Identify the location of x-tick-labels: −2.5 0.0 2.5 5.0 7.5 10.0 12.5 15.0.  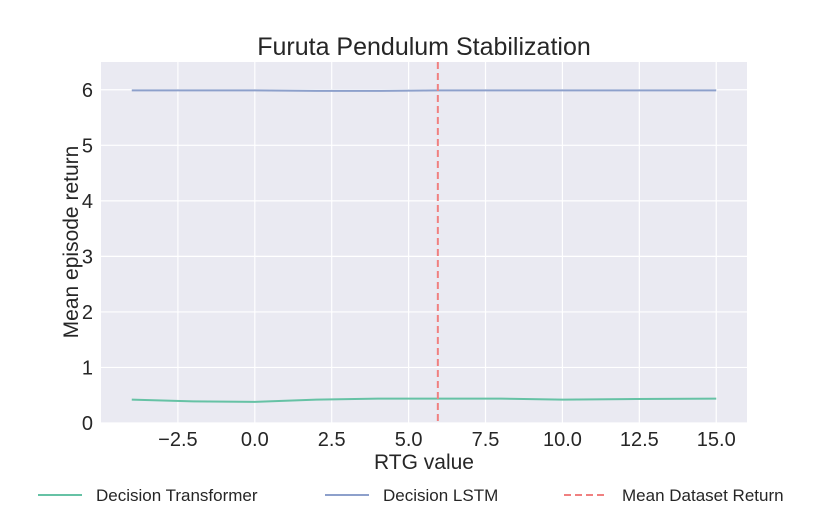
(447, 440).